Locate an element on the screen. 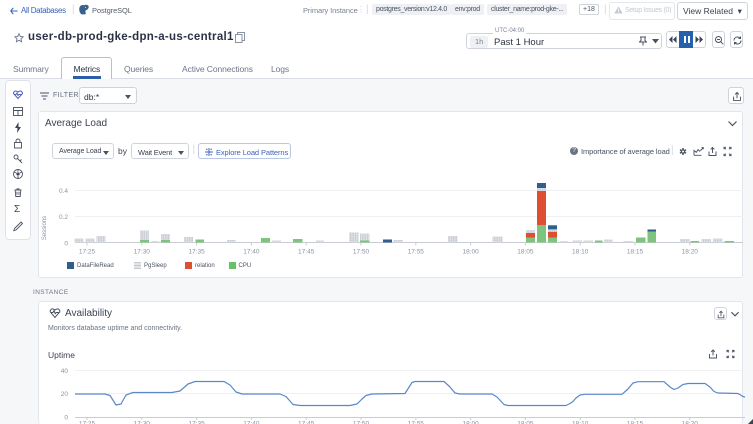 Image resolution: width=753 pixels, height=424 pixels. svg-text: 0.2 is located at coordinates (63, 217).